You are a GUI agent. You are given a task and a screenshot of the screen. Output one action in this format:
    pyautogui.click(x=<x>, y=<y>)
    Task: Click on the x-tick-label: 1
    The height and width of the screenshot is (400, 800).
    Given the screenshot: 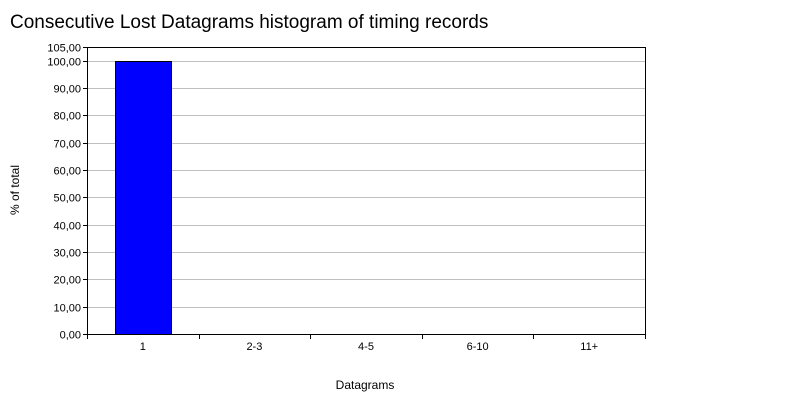 What is the action you would take?
    pyautogui.click(x=143, y=347)
    